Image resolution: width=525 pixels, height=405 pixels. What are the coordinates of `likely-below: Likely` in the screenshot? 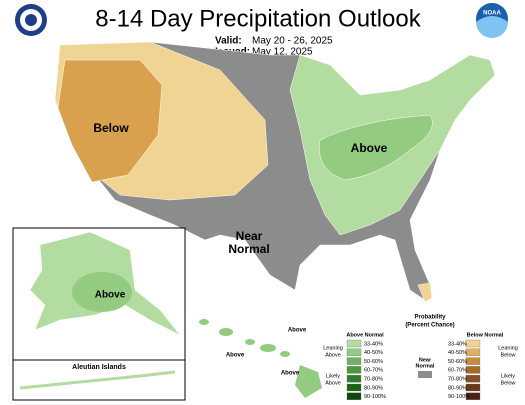 It's located at (508, 376).